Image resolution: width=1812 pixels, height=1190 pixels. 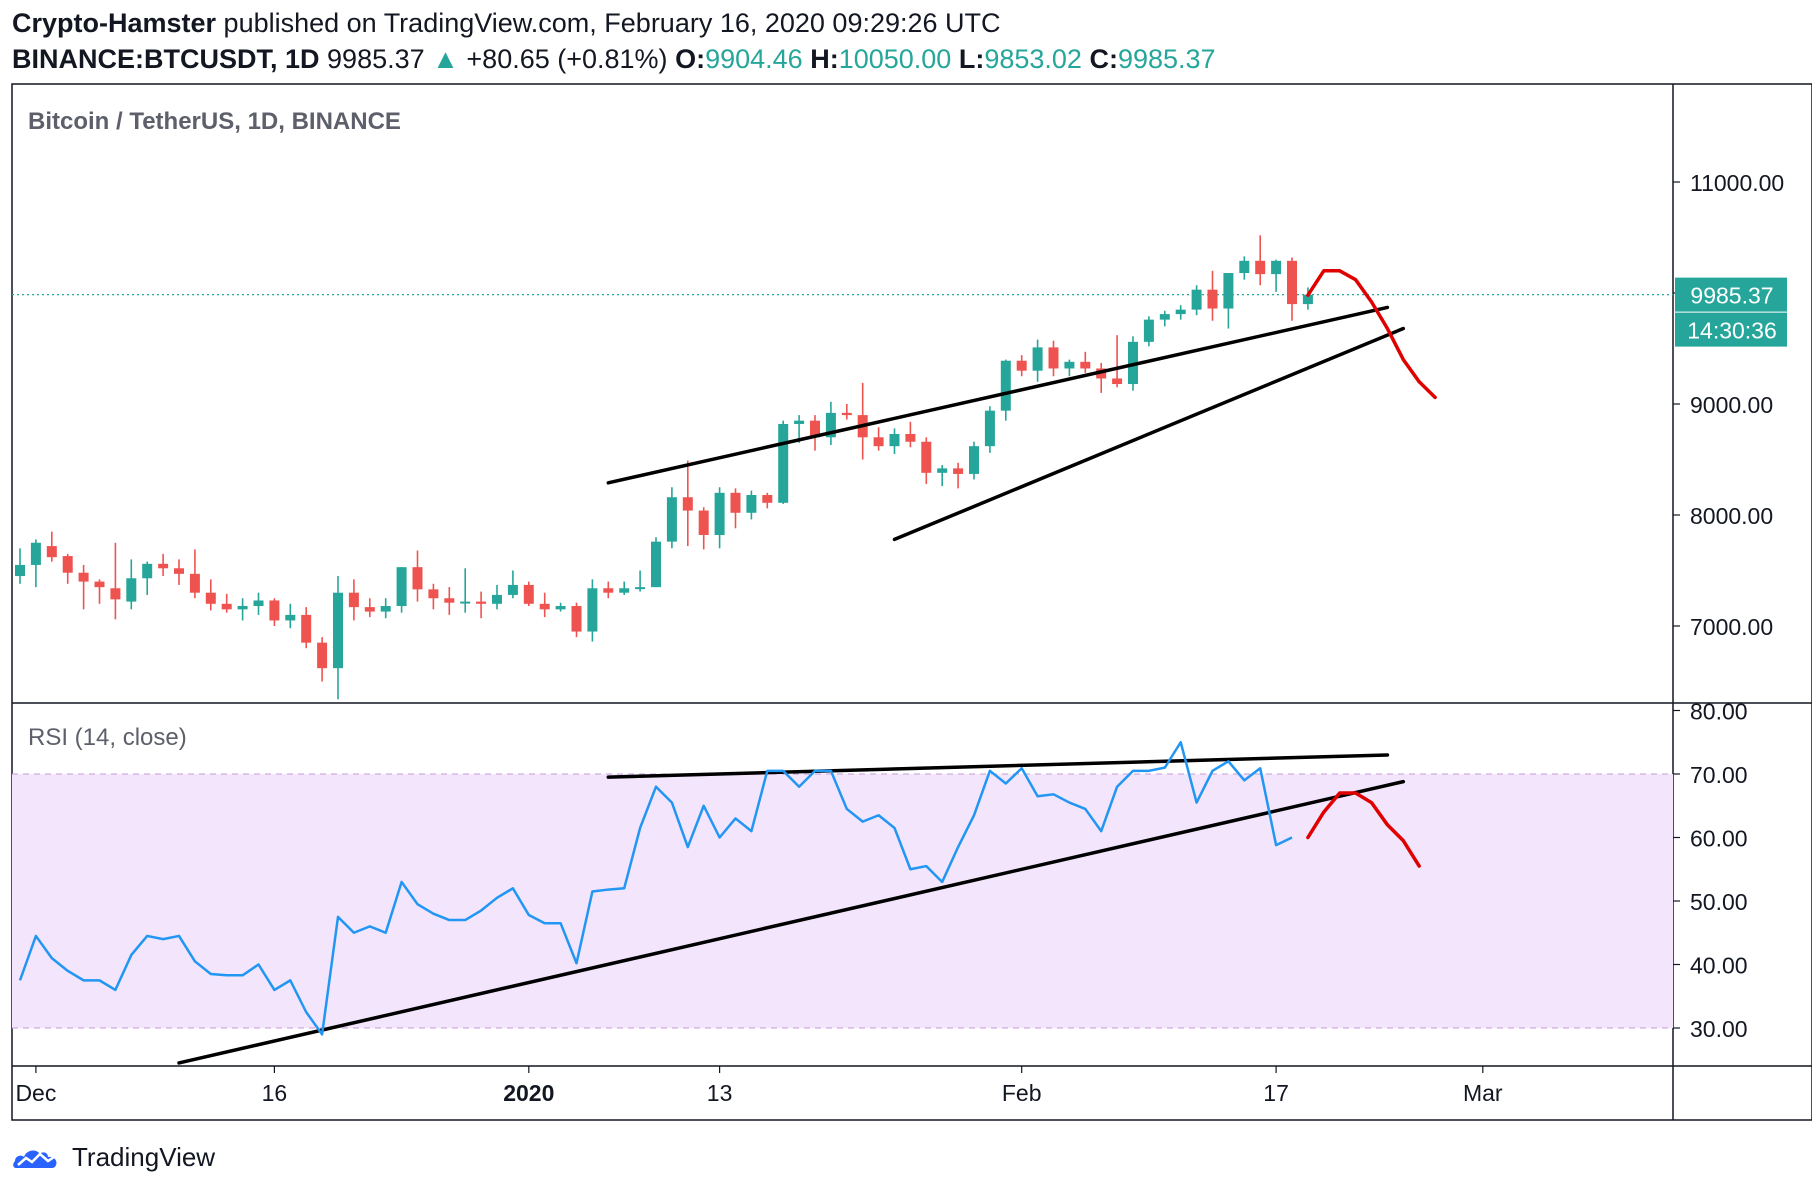 What do you see at coordinates (214, 121) in the screenshot?
I see `price-pane-title: Bitcoin / TetherUS, 1D, BINANCE` at bounding box center [214, 121].